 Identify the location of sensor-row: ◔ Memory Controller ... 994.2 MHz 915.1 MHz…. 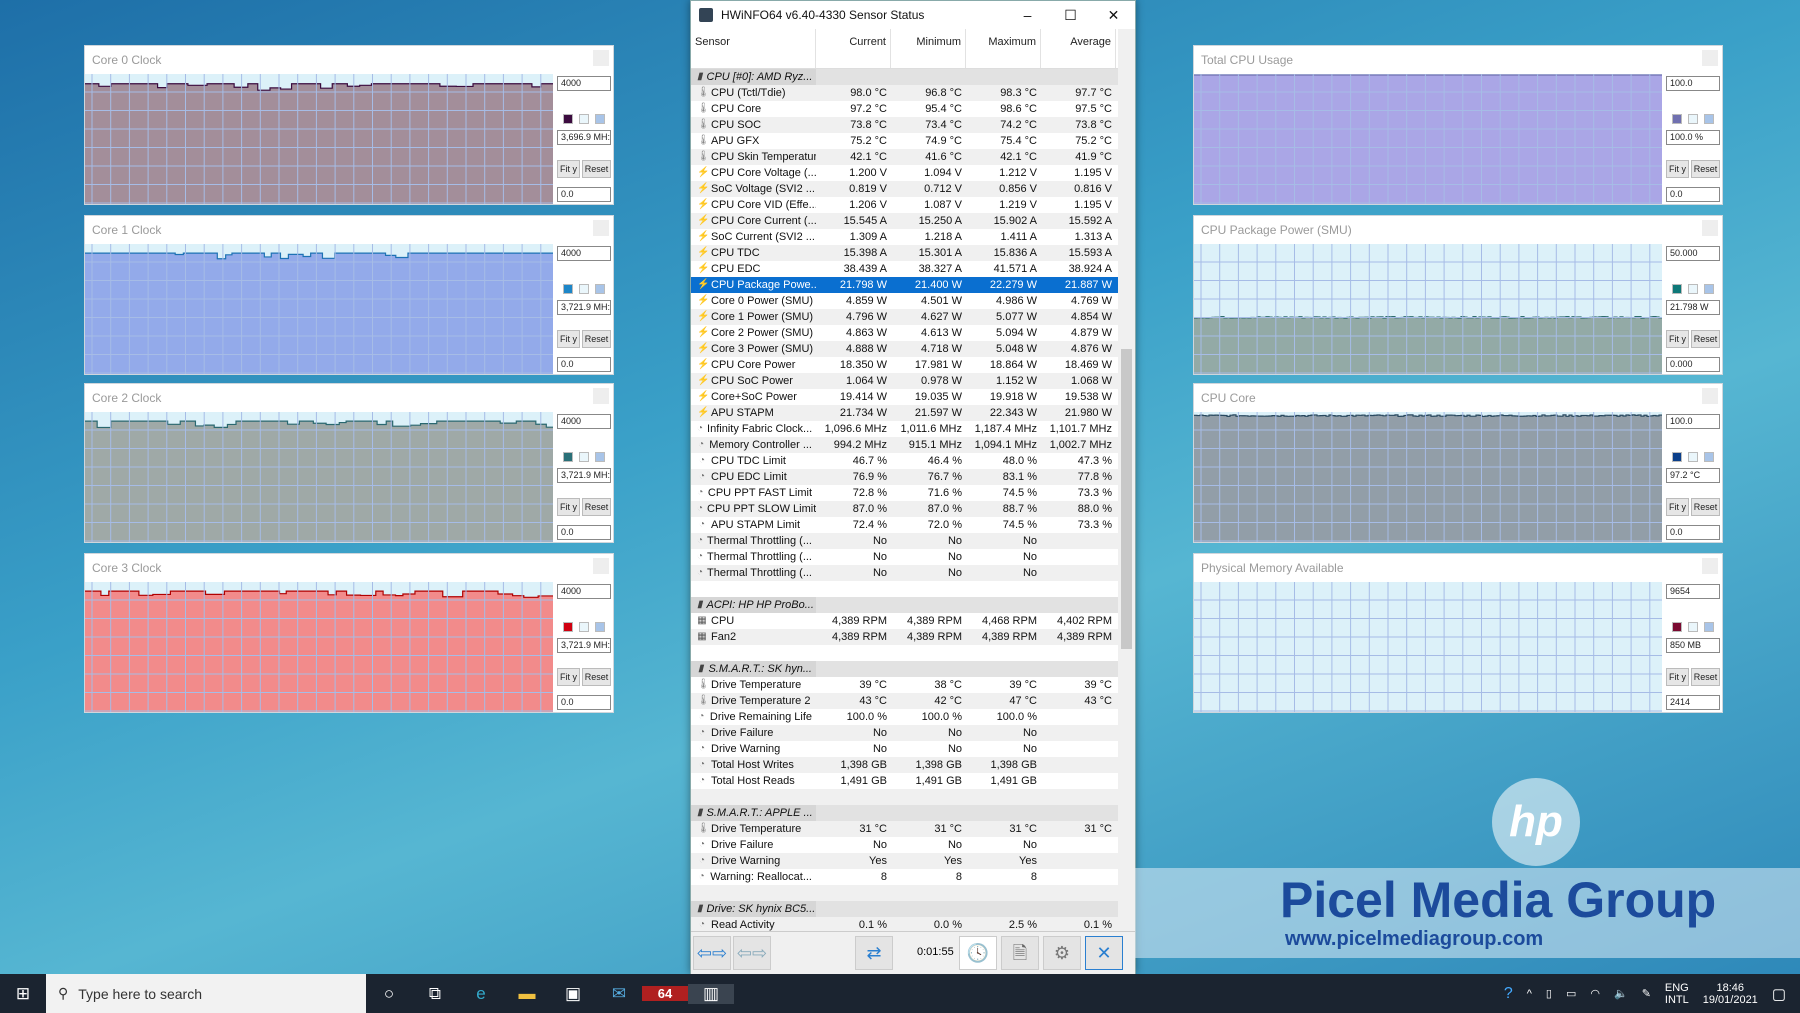
(905, 445).